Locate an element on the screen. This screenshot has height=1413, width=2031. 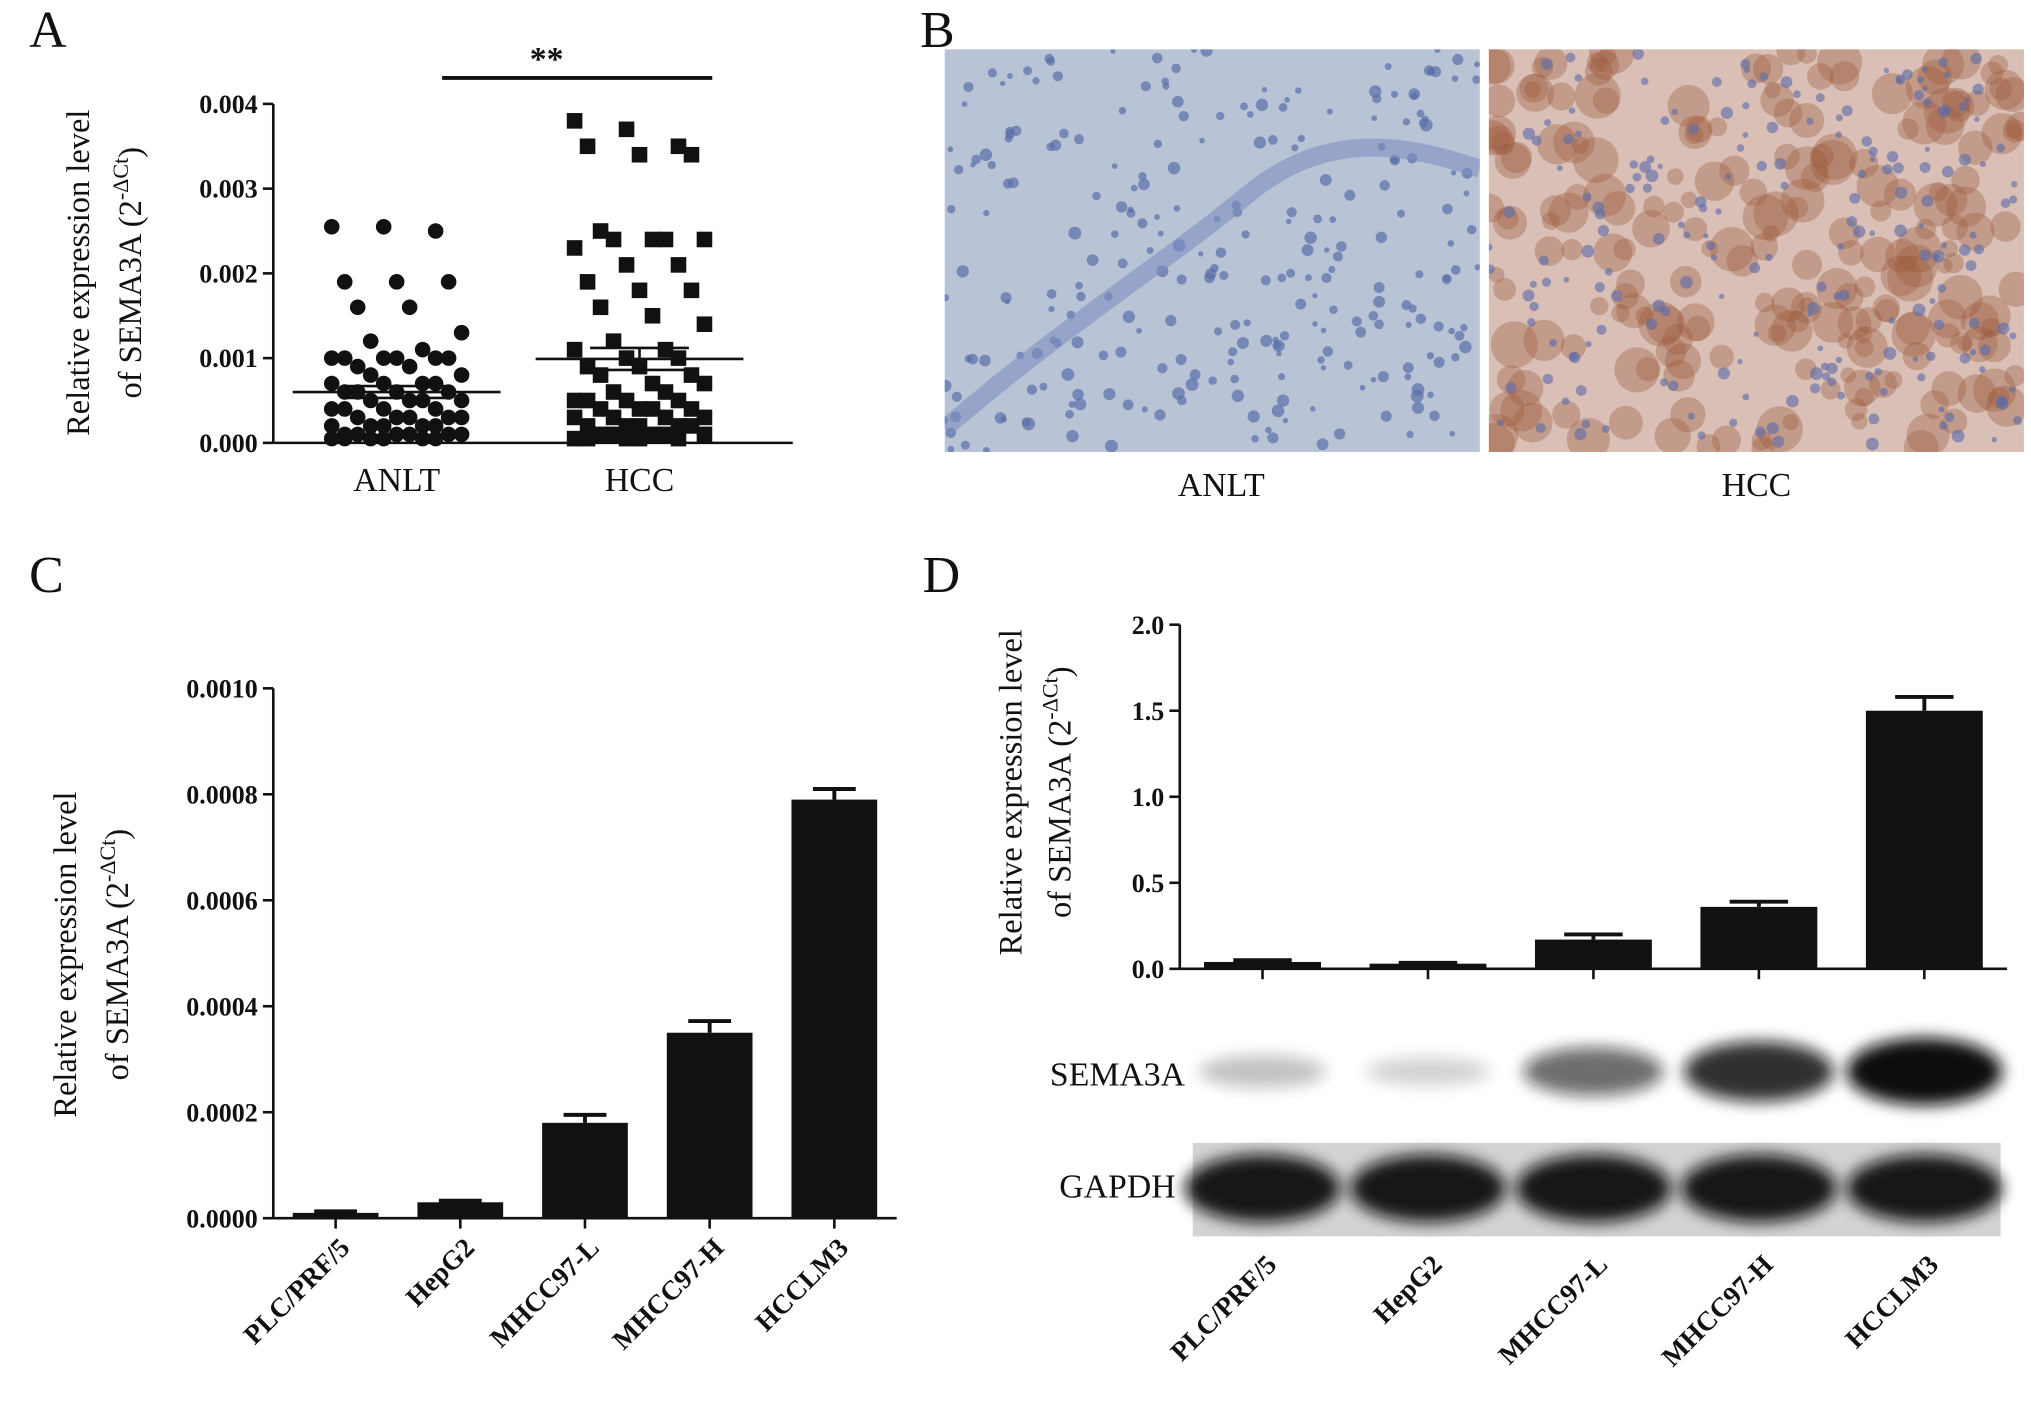
hcc-cells is located at coordinates (1756, 250).